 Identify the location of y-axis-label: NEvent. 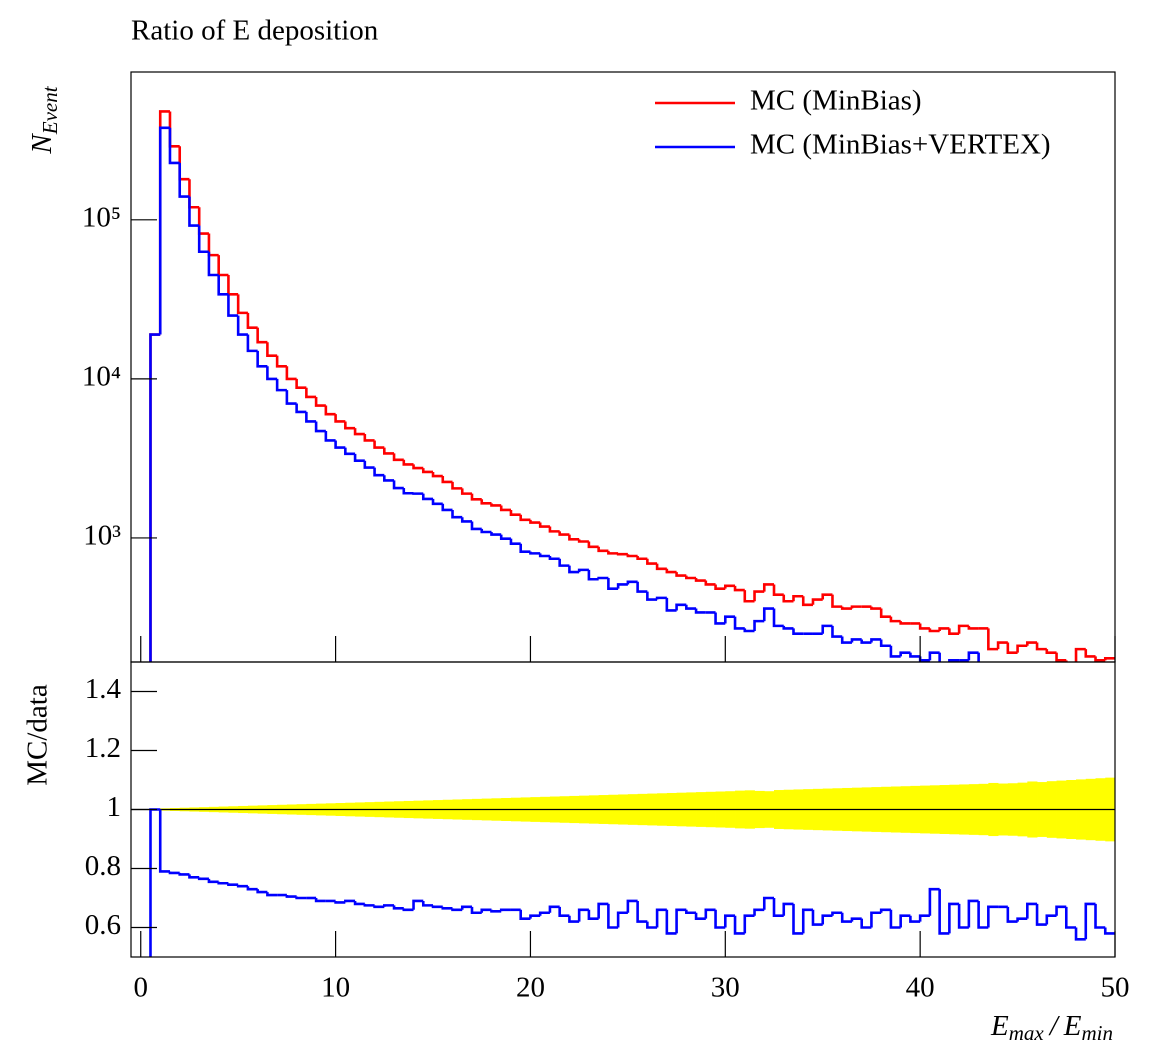
(44, 119).